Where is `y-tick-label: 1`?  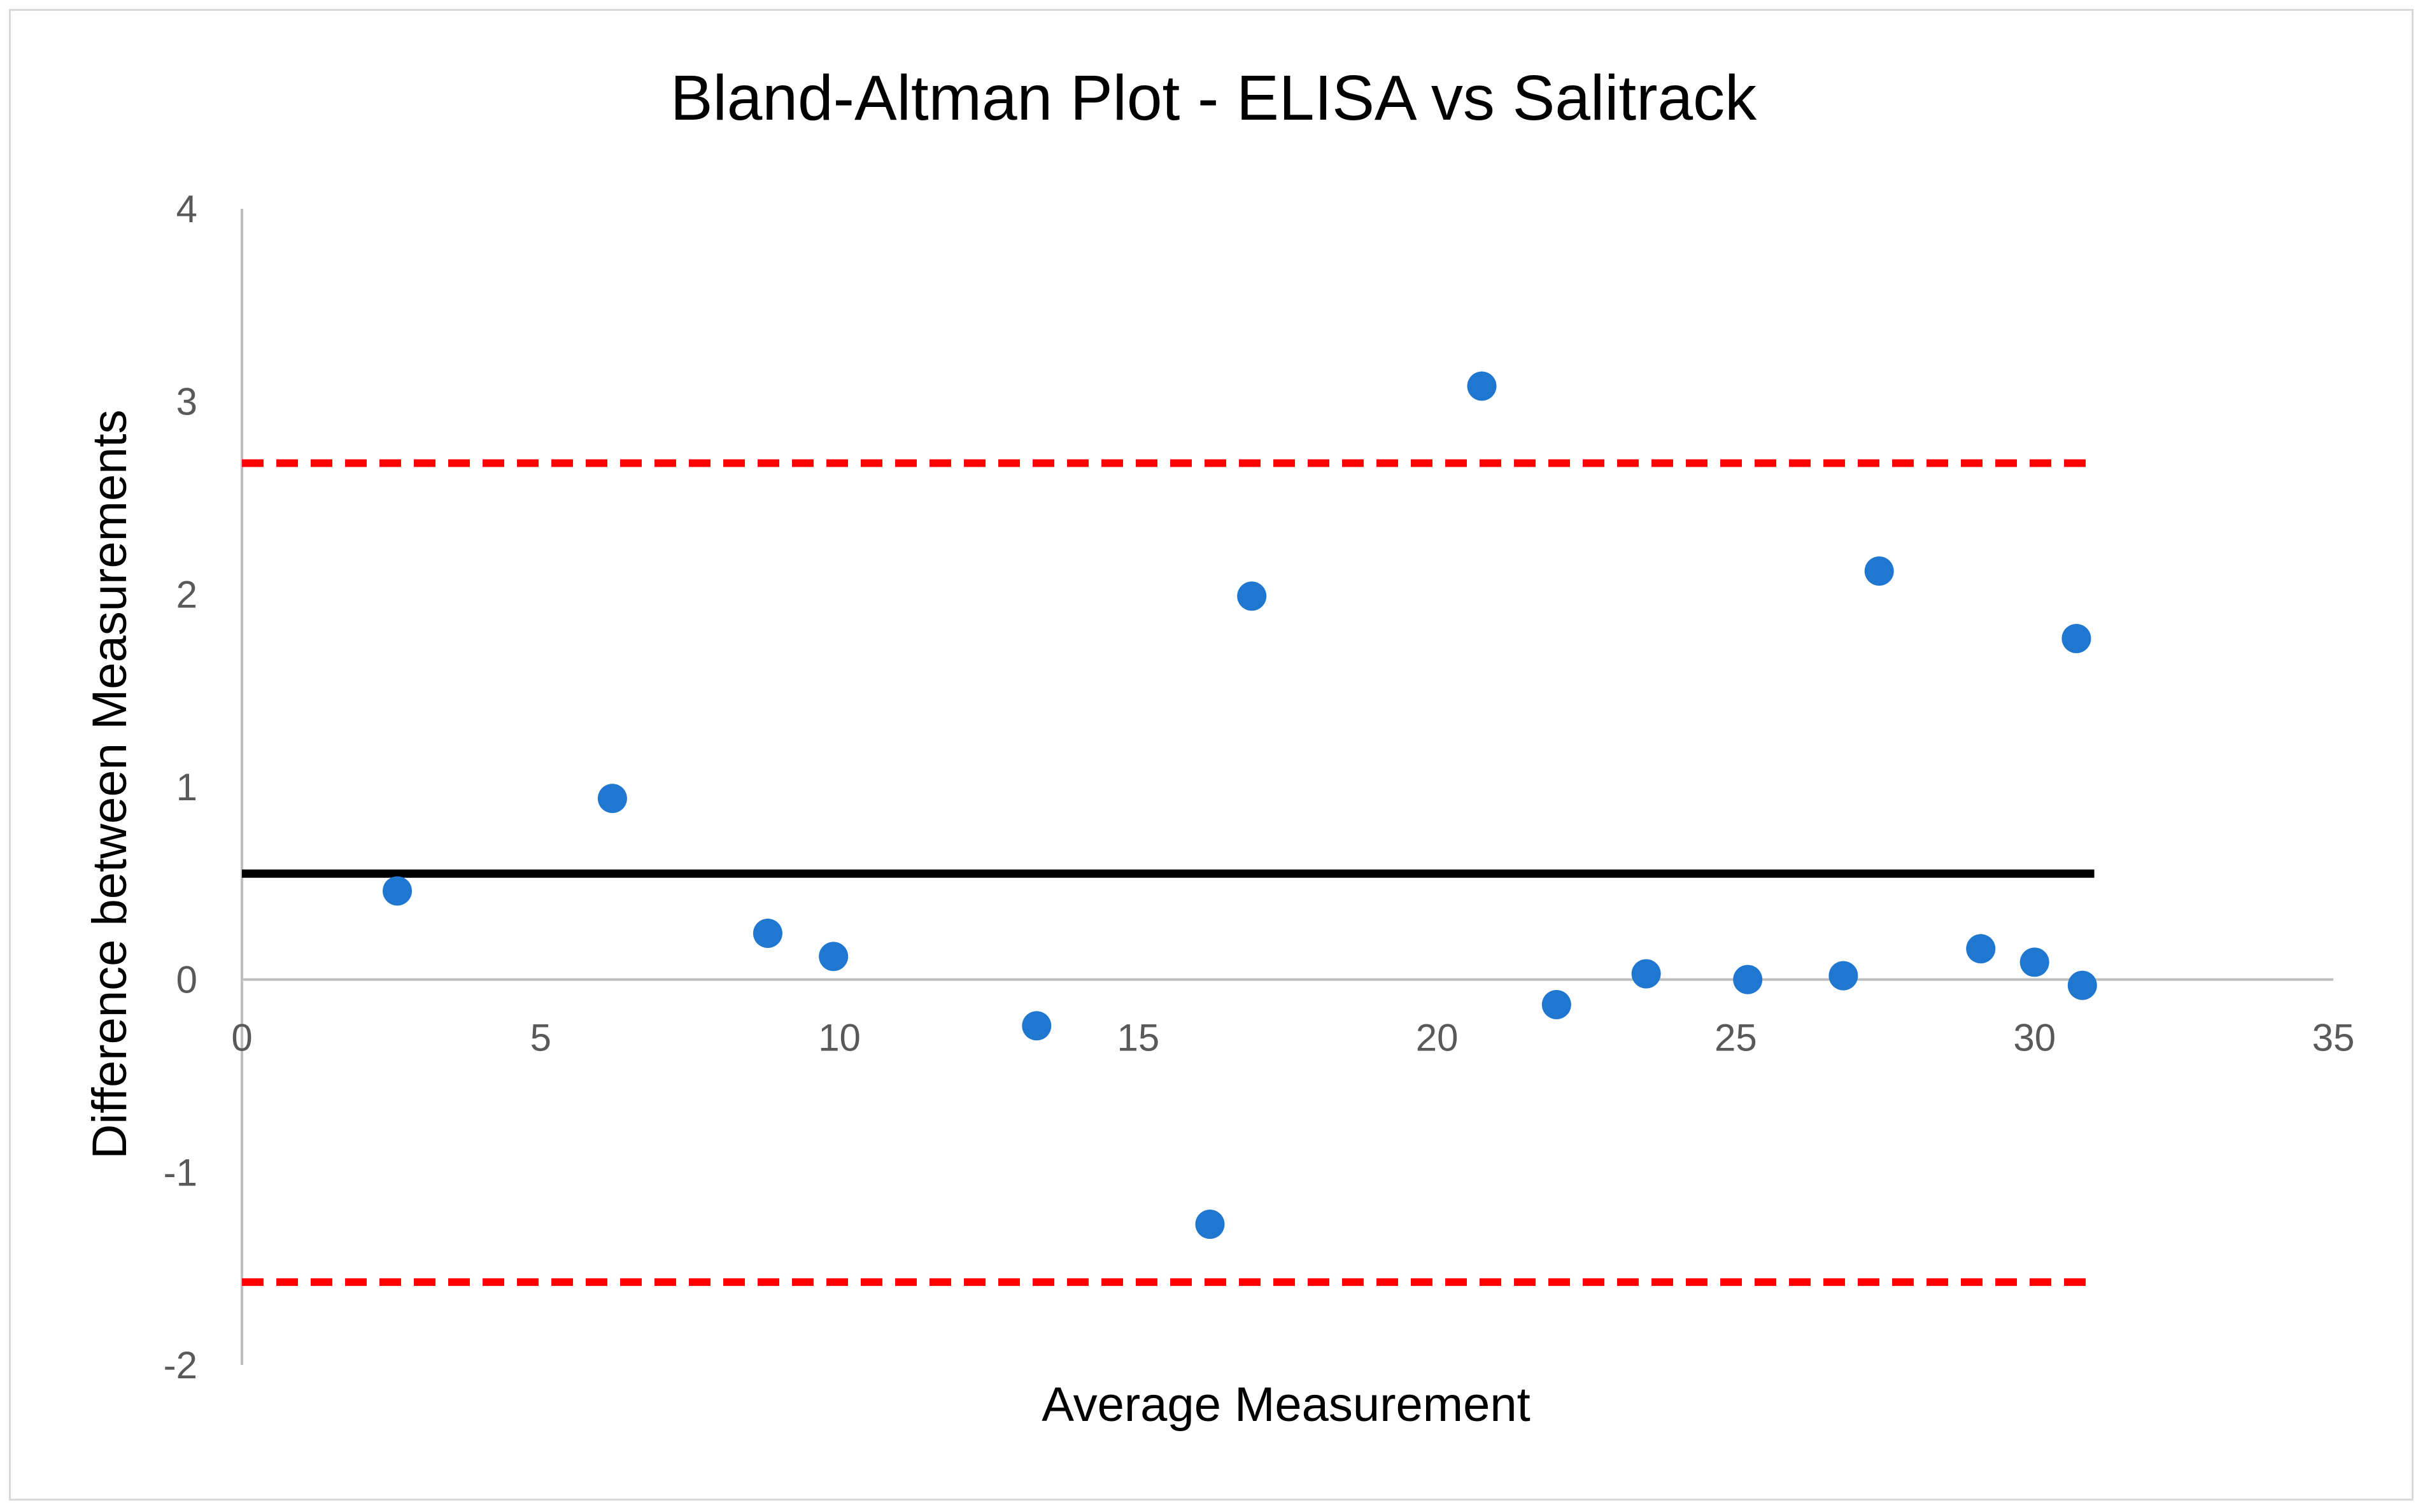 y-tick-label: 1 is located at coordinates (186, 788).